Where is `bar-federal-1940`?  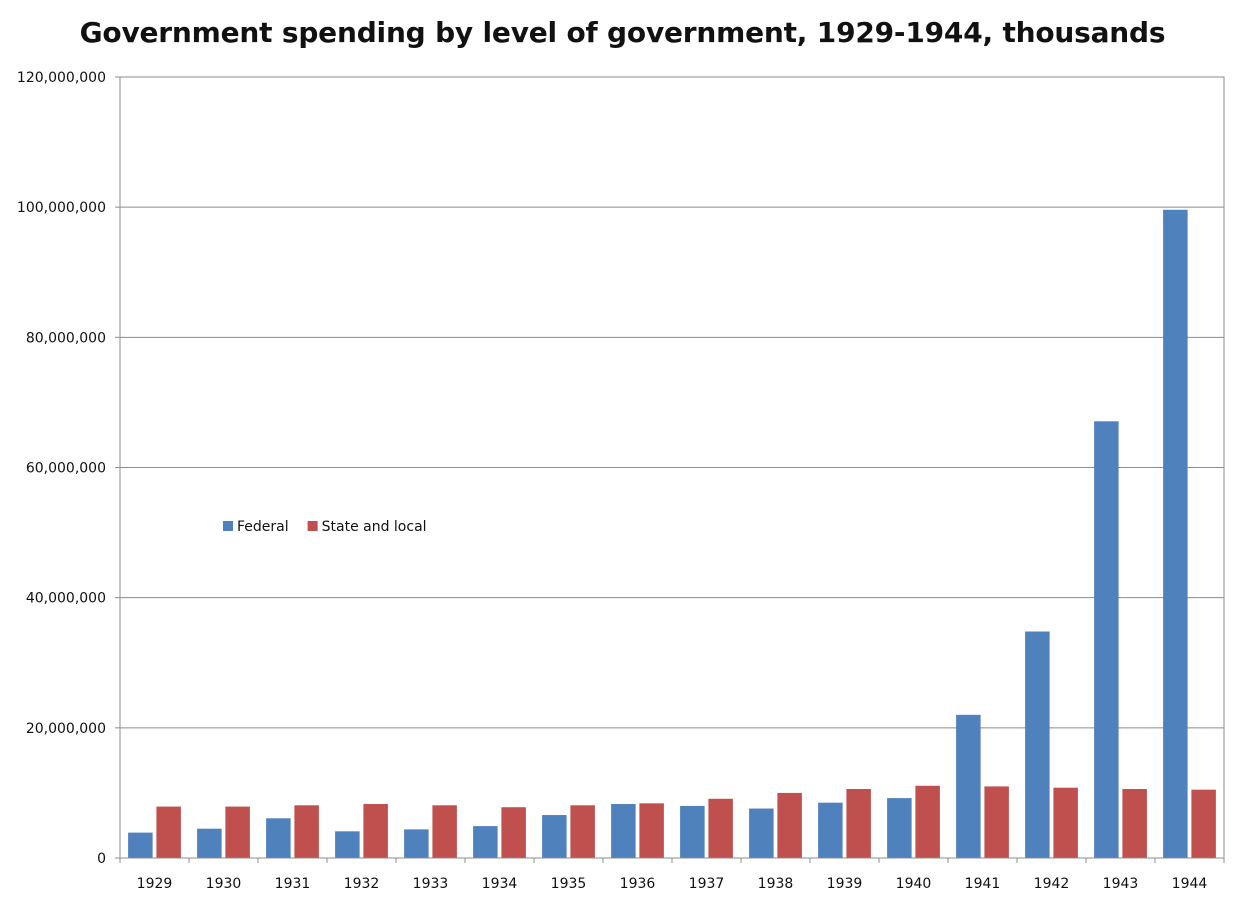 bar-federal-1940 is located at coordinates (899, 828).